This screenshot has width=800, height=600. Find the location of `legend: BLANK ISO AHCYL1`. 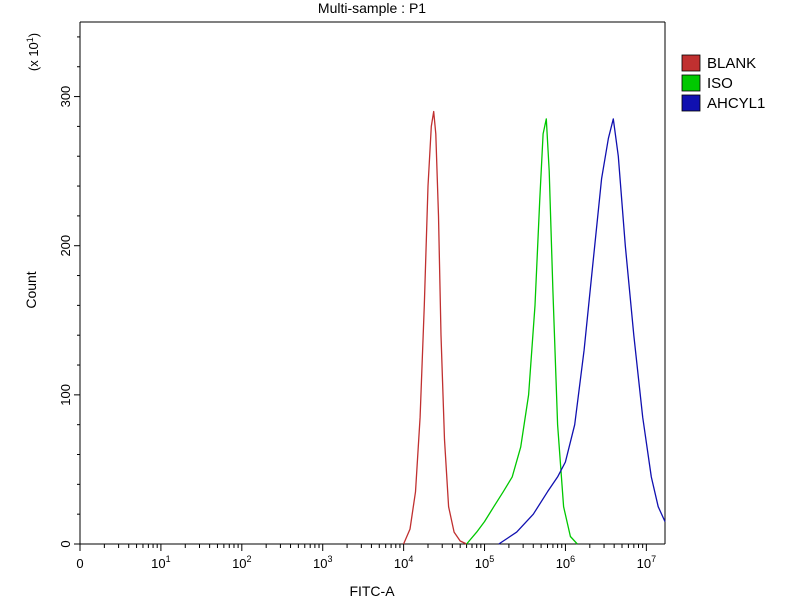

legend: BLANK ISO AHCYL1 is located at coordinates (723, 83).